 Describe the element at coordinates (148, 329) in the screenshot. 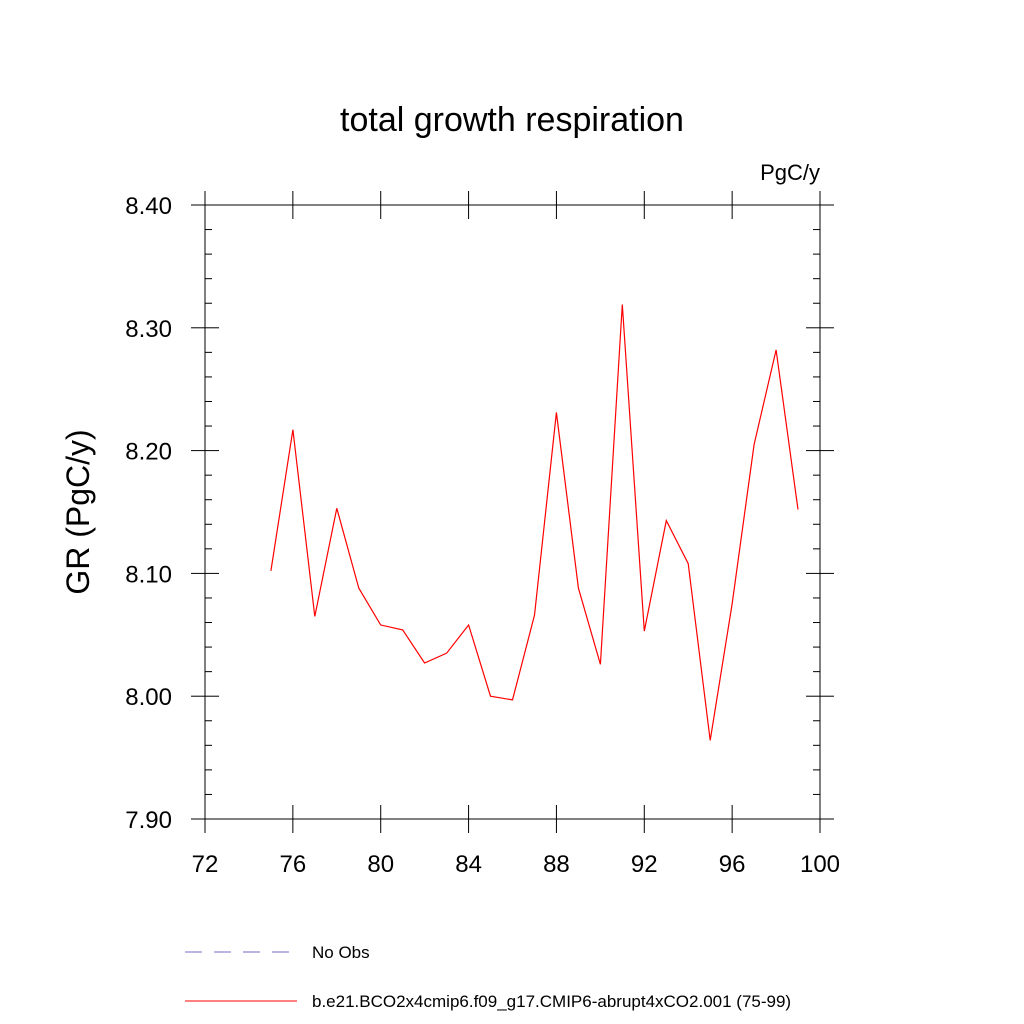

I see `y-tick-label: 8.30` at that location.